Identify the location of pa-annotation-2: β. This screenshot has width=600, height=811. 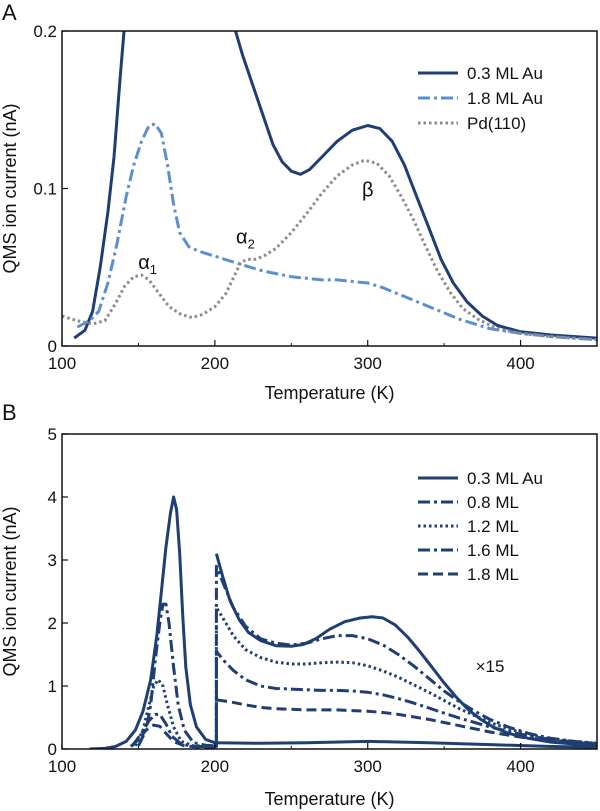
(368, 190).